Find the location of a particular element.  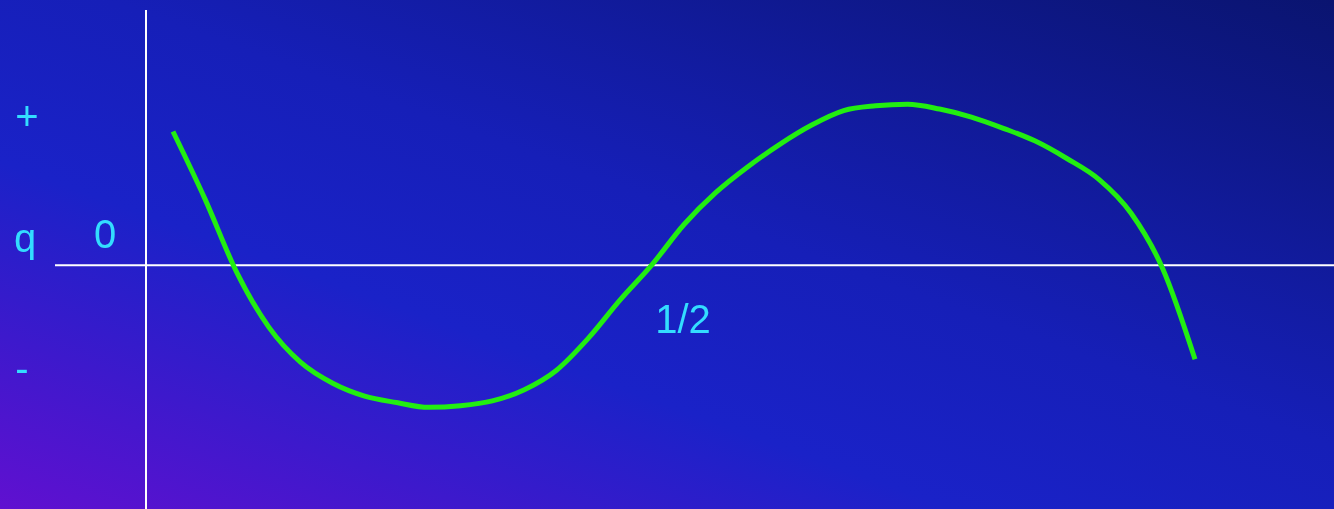

text: 0 is located at coordinates (105, 234).